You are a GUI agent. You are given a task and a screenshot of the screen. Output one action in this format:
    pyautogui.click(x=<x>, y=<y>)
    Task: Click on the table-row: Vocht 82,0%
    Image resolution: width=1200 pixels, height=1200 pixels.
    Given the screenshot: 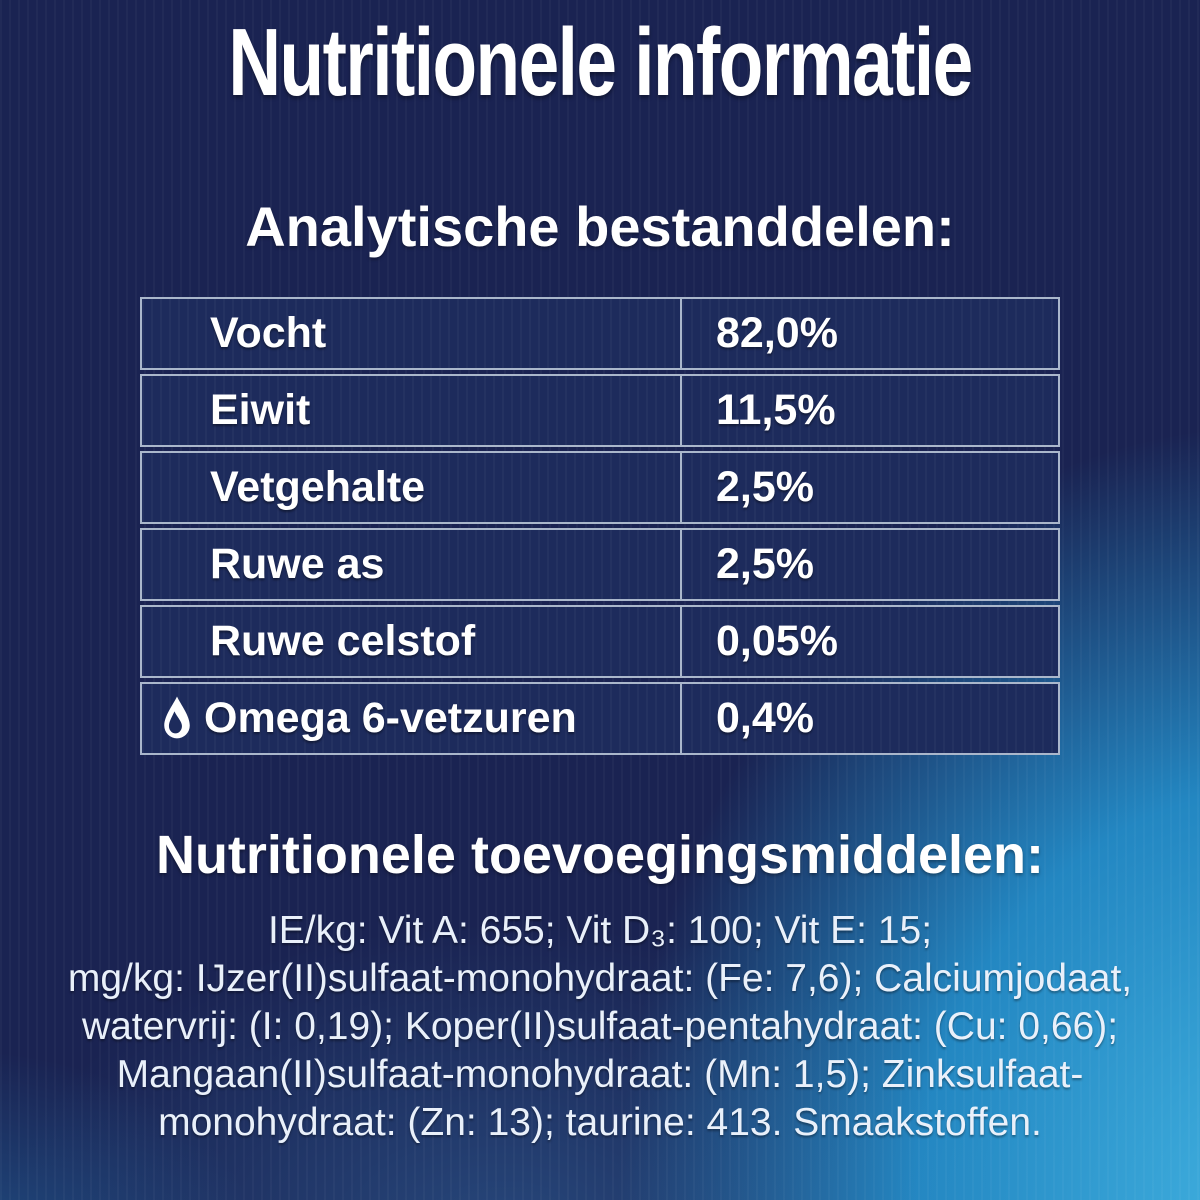 What is the action you would take?
    pyautogui.click(x=600, y=333)
    